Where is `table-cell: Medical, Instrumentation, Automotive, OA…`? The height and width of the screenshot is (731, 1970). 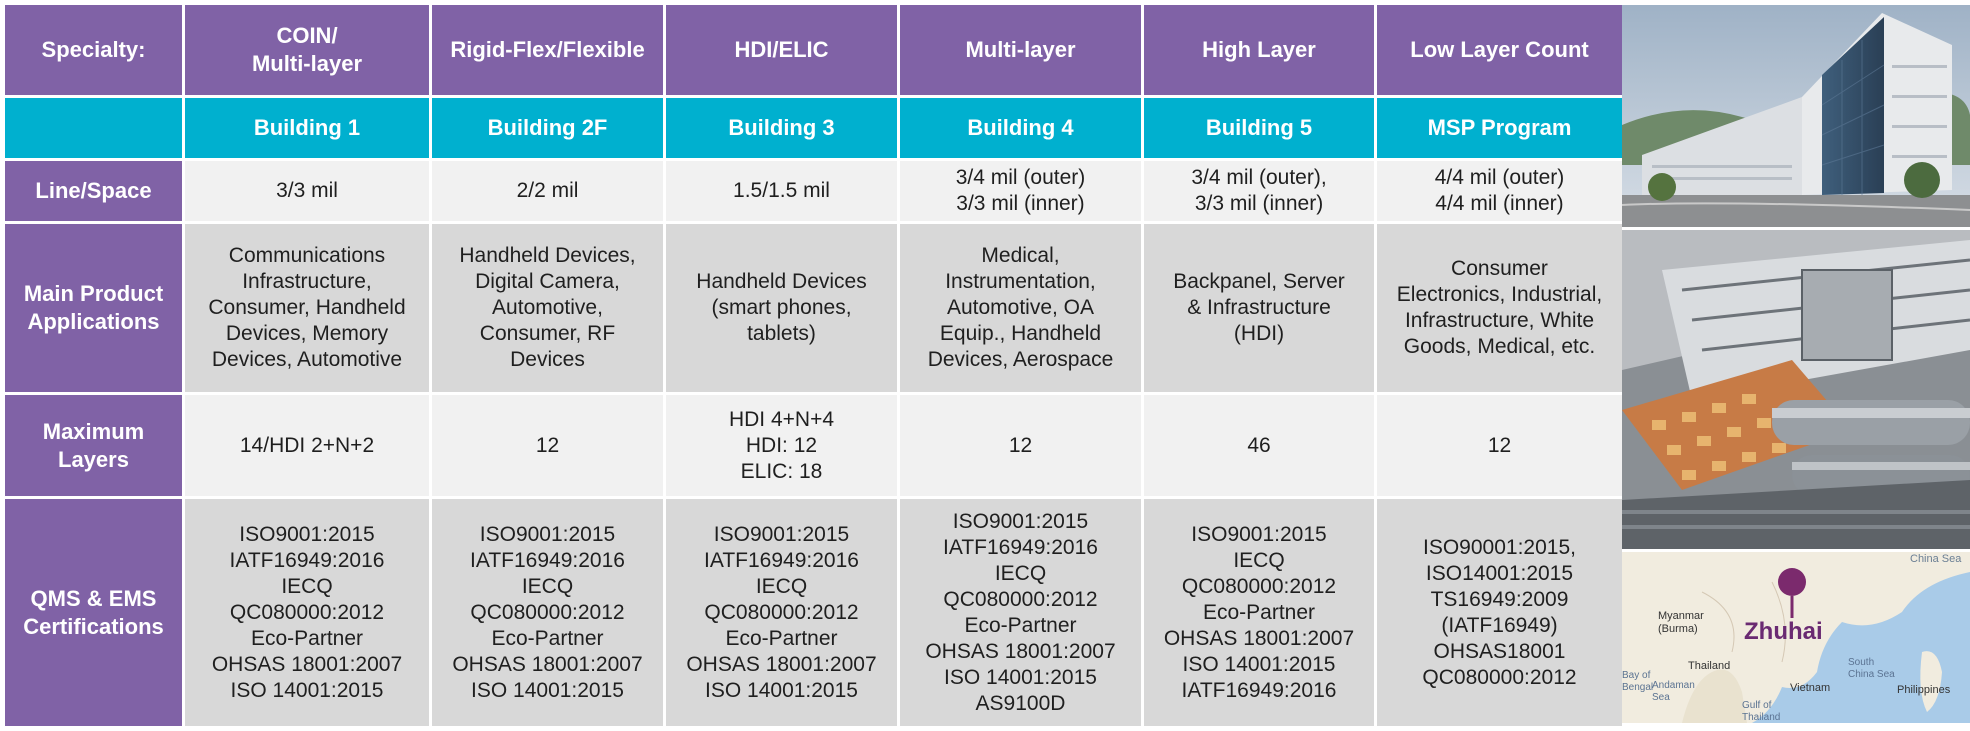 table-cell: Medical, Instrumentation, Automotive, OA… is located at coordinates (1020, 308).